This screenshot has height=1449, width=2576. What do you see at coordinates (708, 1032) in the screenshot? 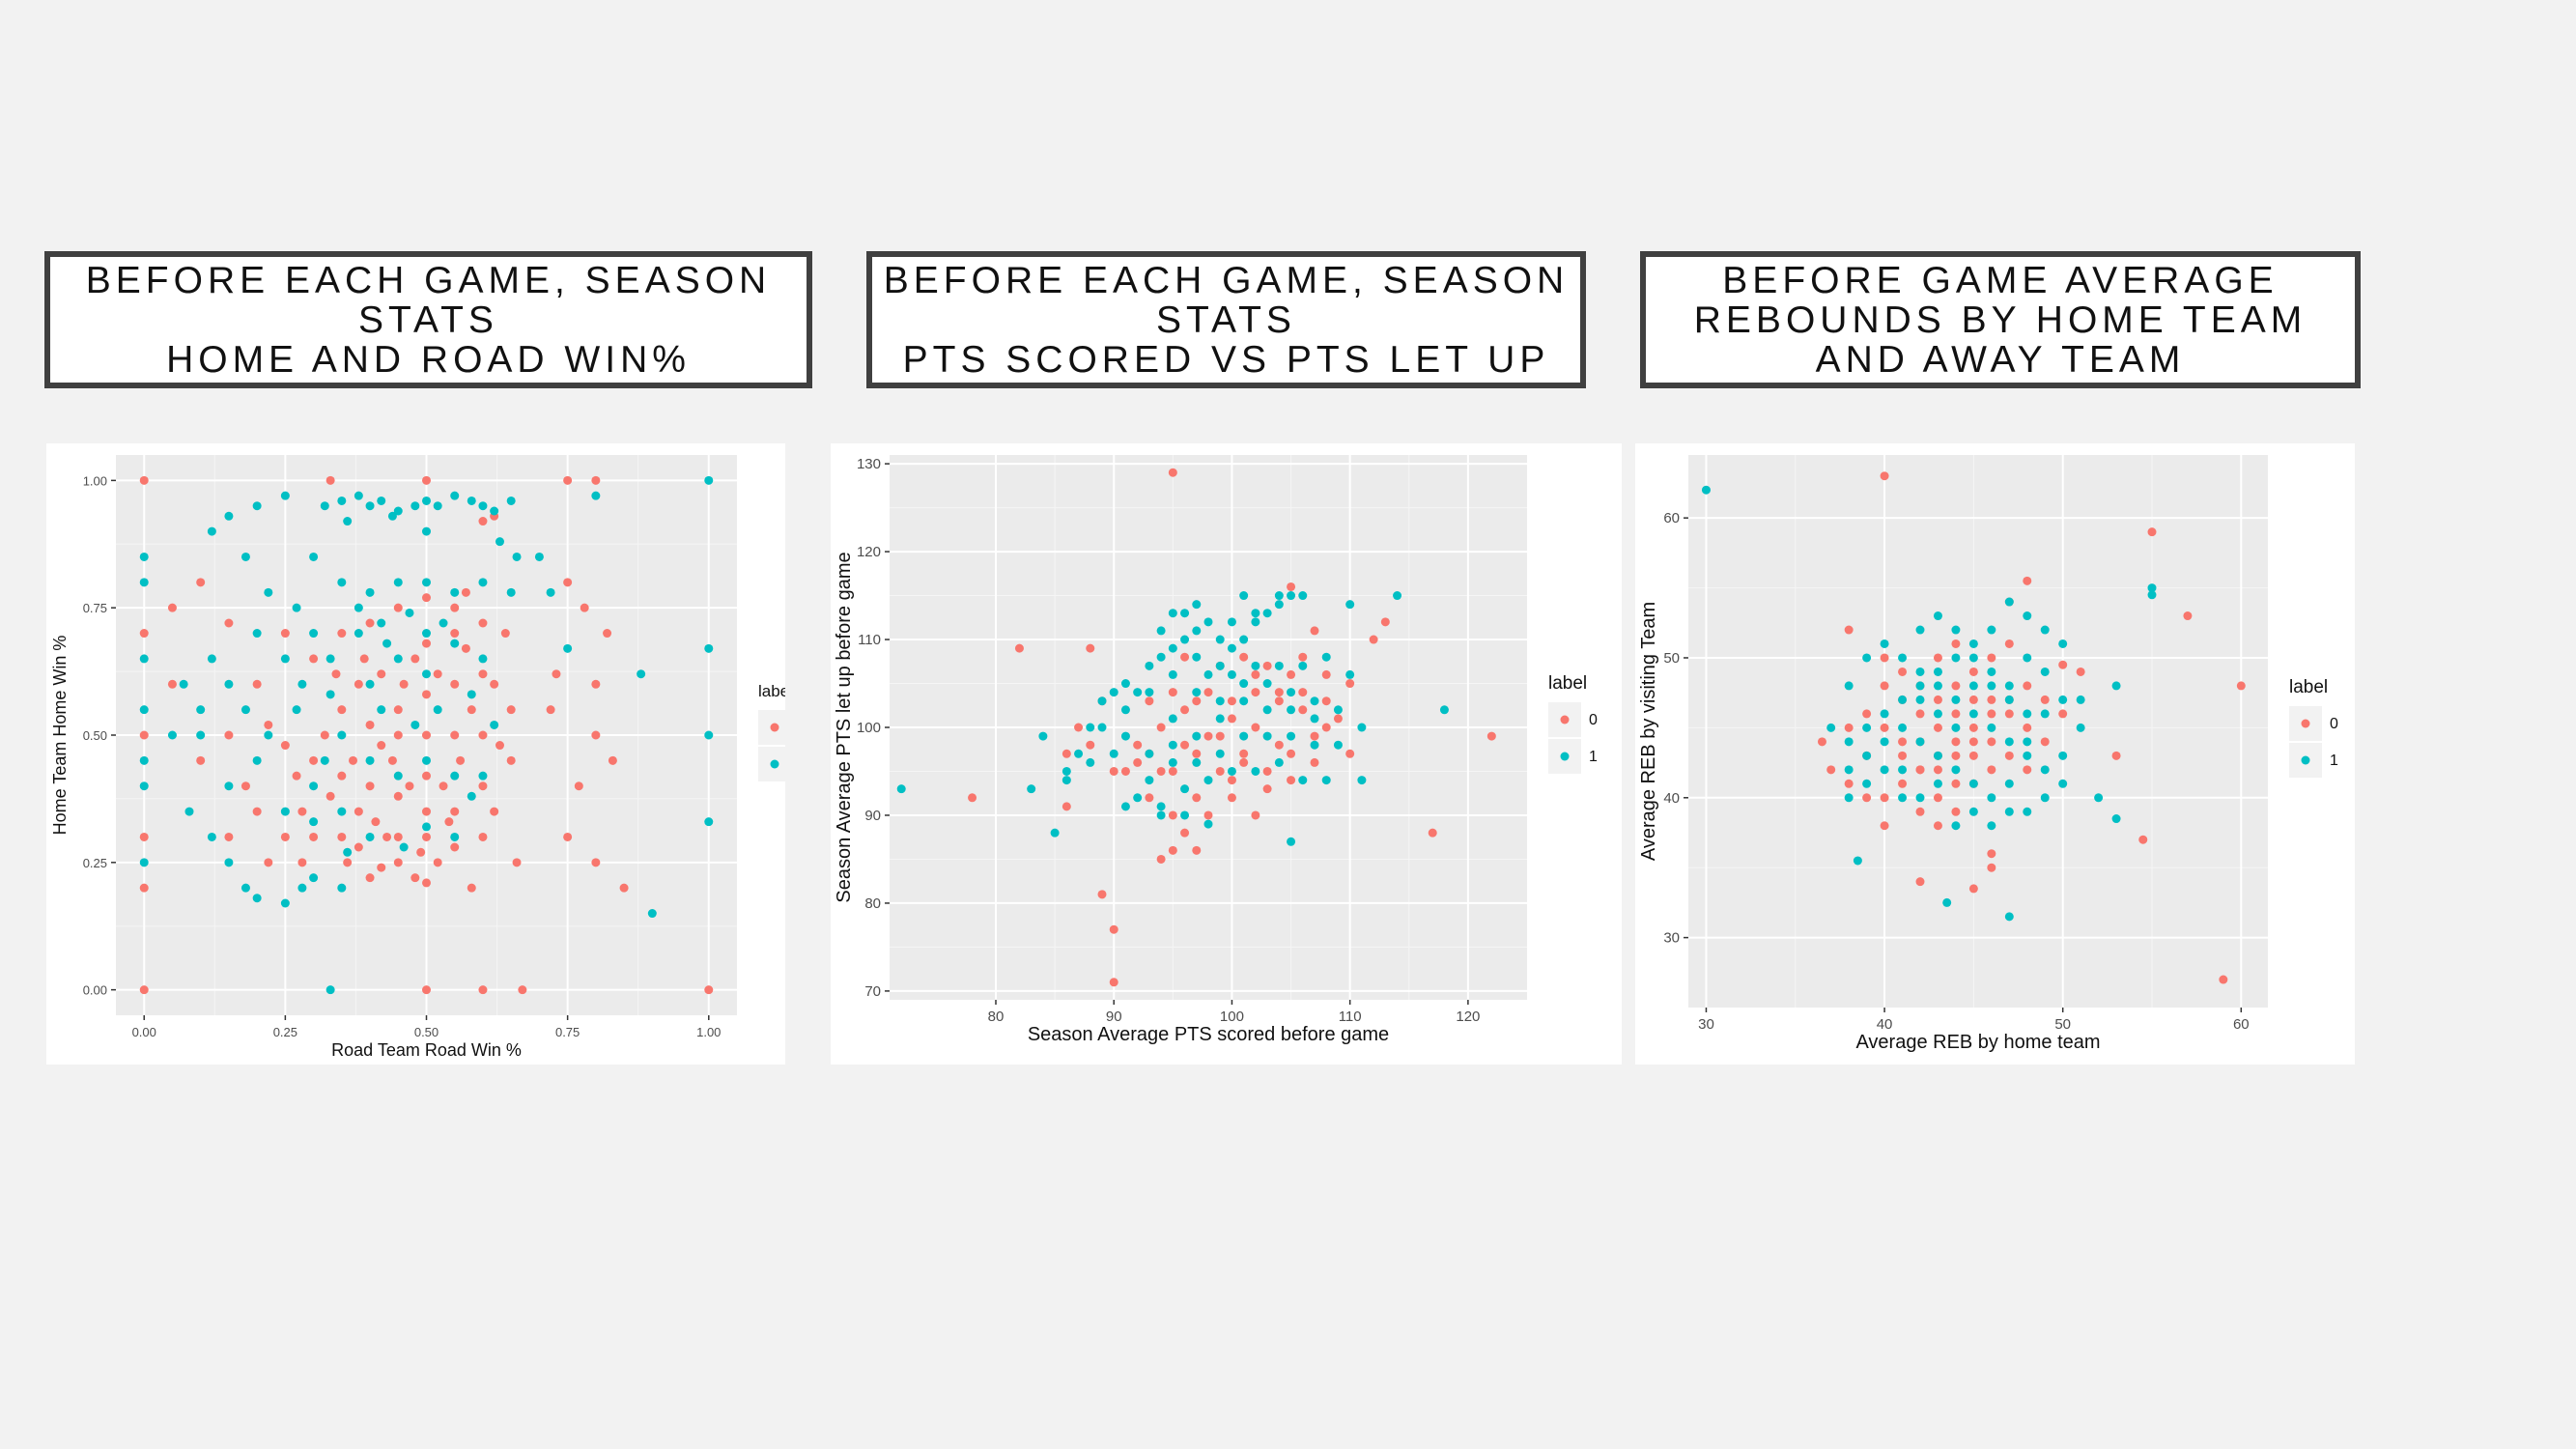
I see `x-tick-label: 1.00` at bounding box center [708, 1032].